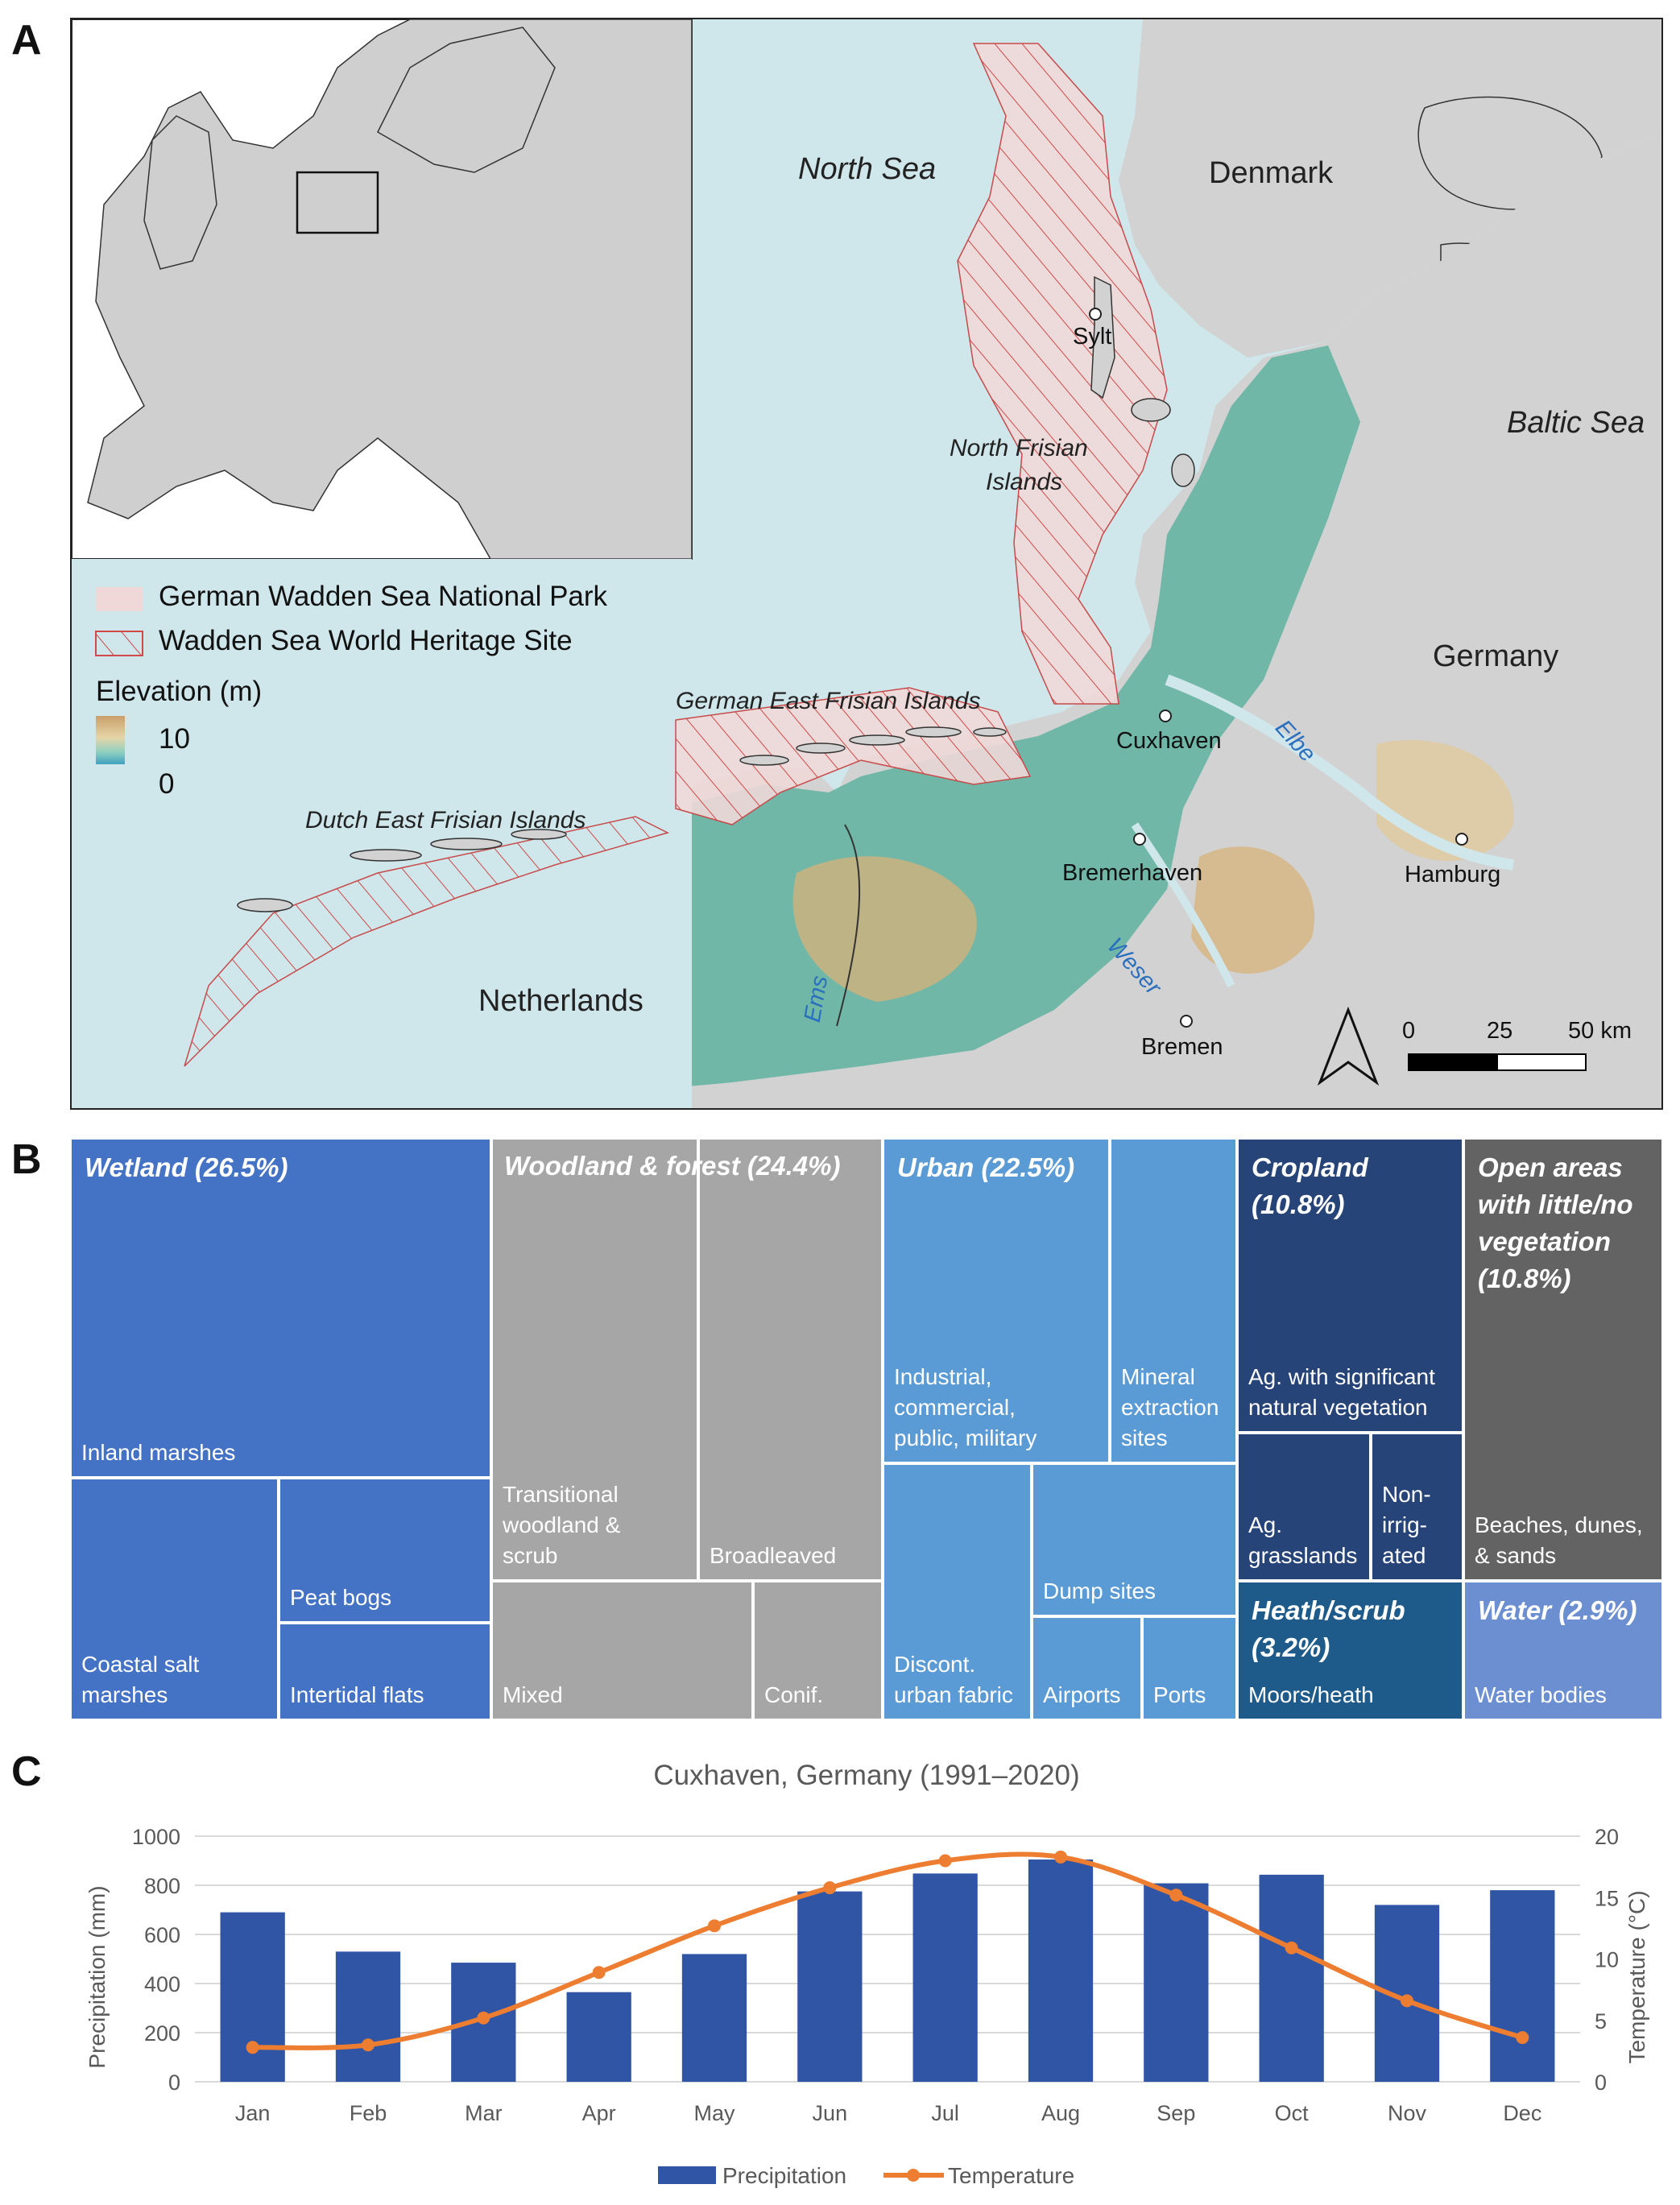  What do you see at coordinates (1292, 2113) in the screenshot?
I see `x-tick-label: Oct` at bounding box center [1292, 2113].